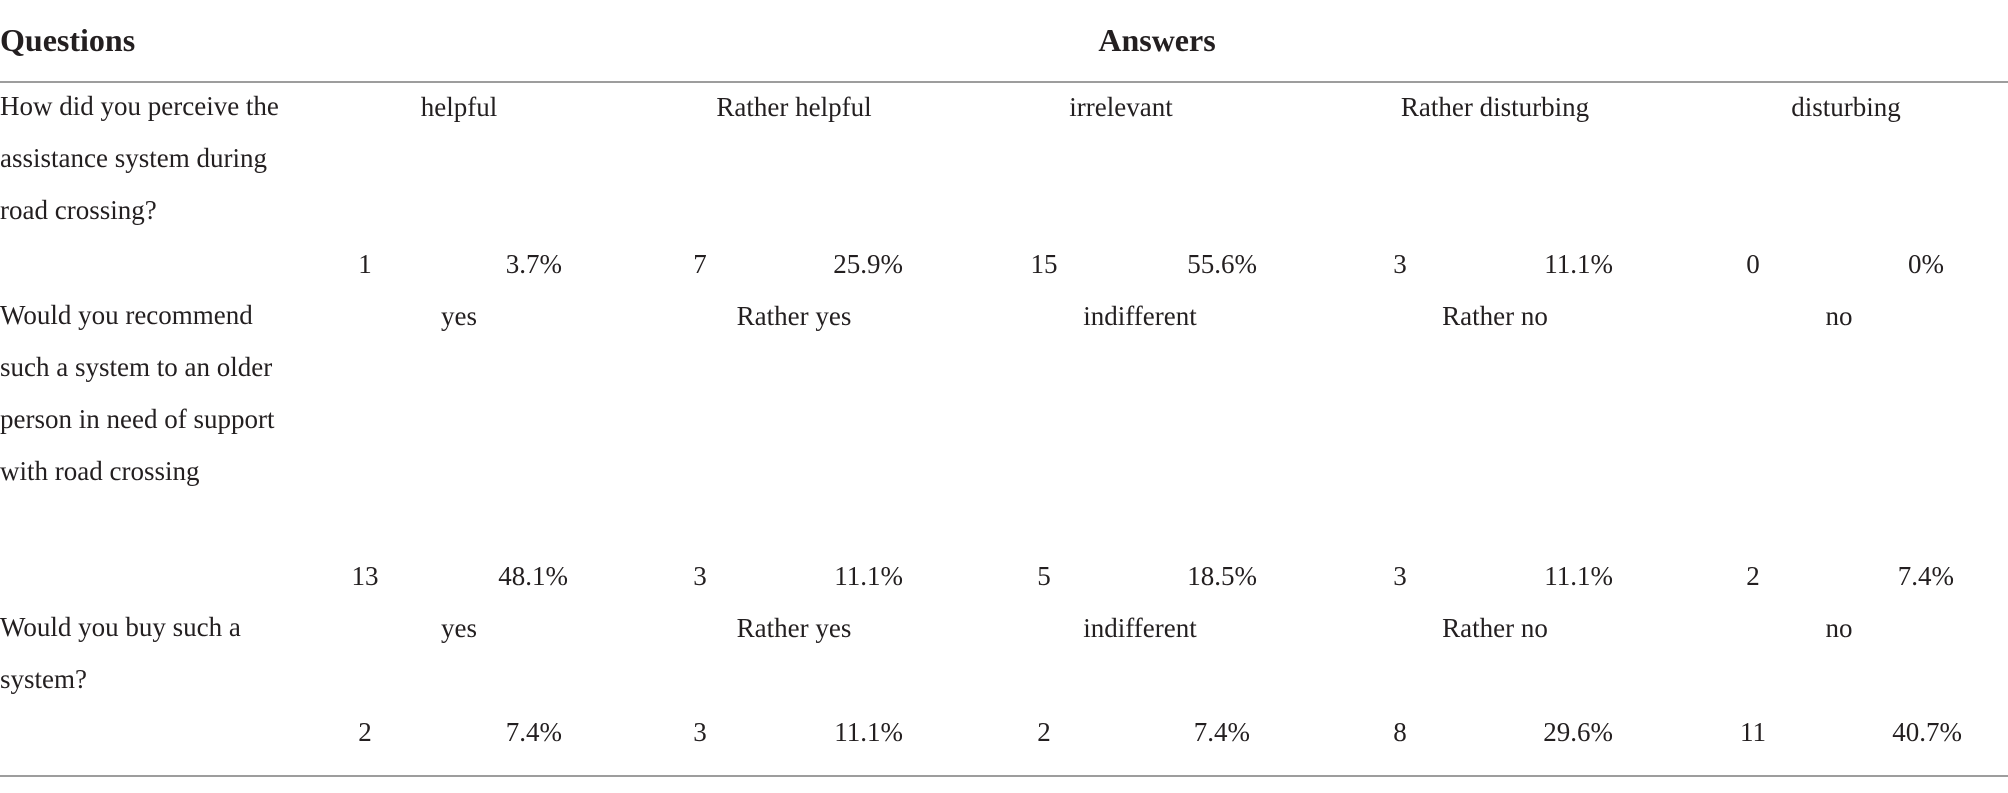  I want to click on count-r3-1: 2, so click(365, 732).